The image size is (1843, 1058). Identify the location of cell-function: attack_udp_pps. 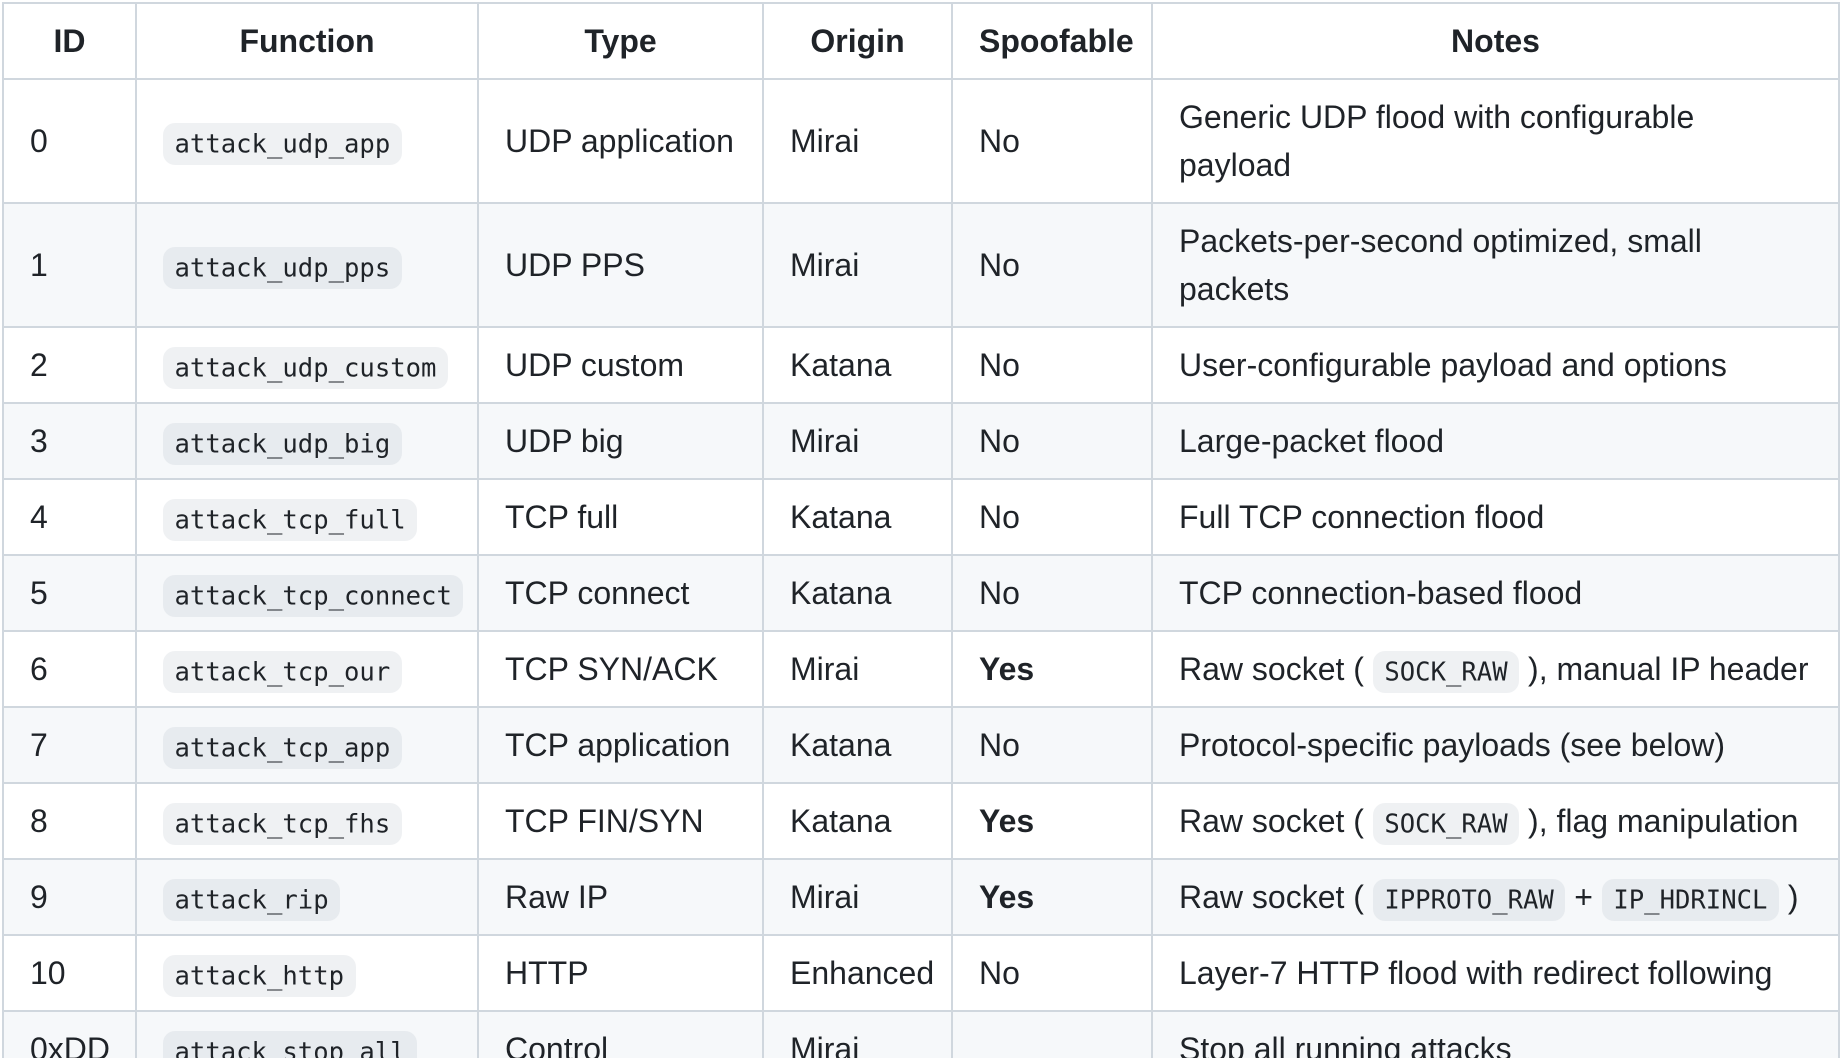
(307, 265).